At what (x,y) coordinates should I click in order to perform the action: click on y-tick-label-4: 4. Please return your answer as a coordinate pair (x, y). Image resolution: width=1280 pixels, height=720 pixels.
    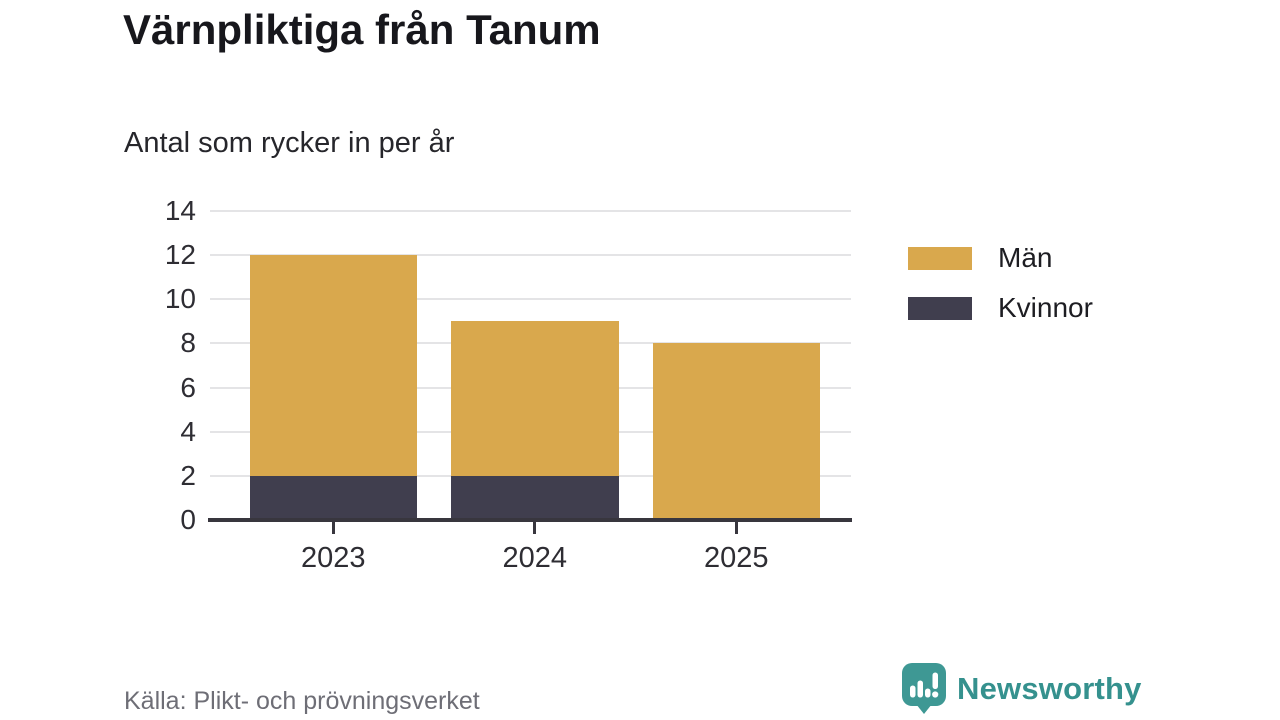
    Looking at the image, I should click on (188, 431).